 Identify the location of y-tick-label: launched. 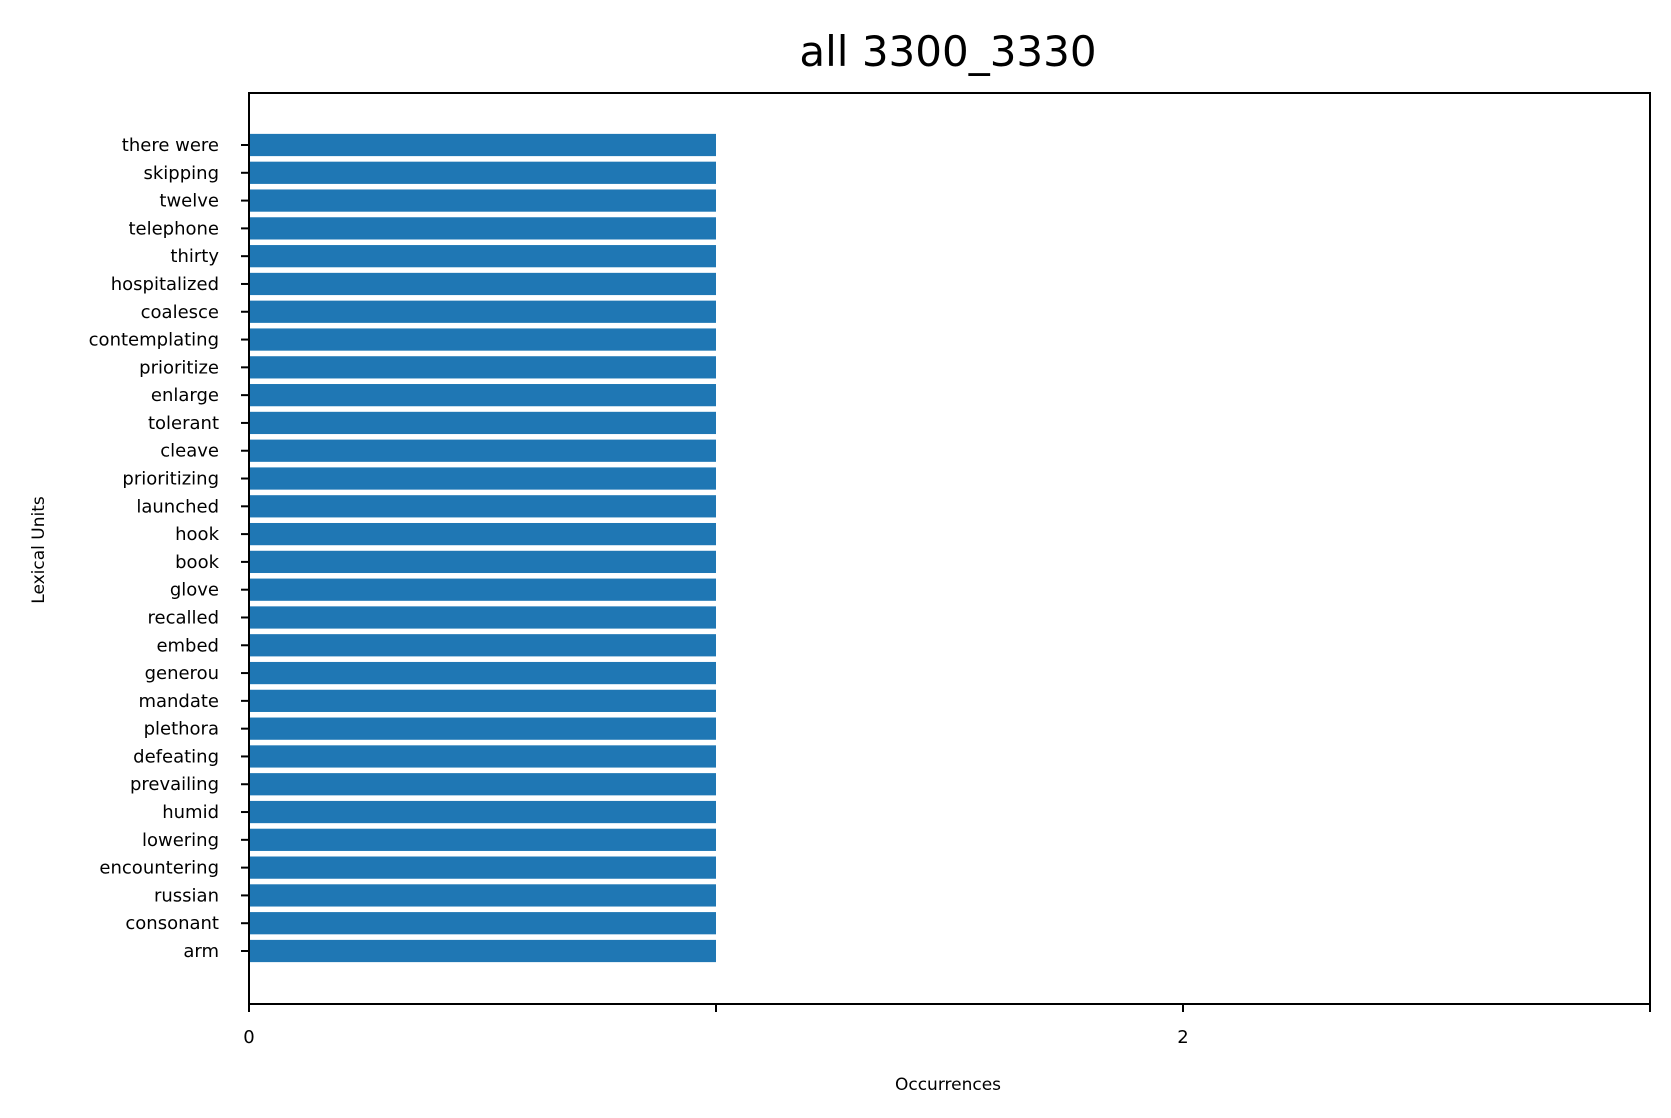
(177, 506).